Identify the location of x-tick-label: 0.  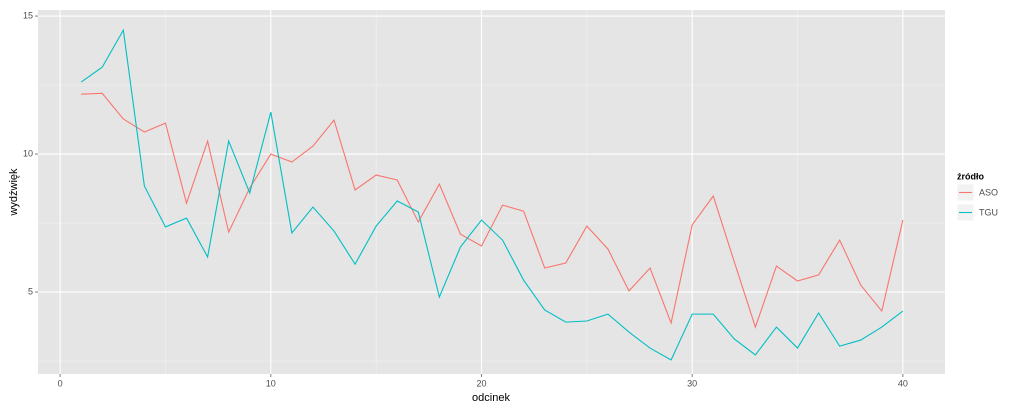
(60, 383).